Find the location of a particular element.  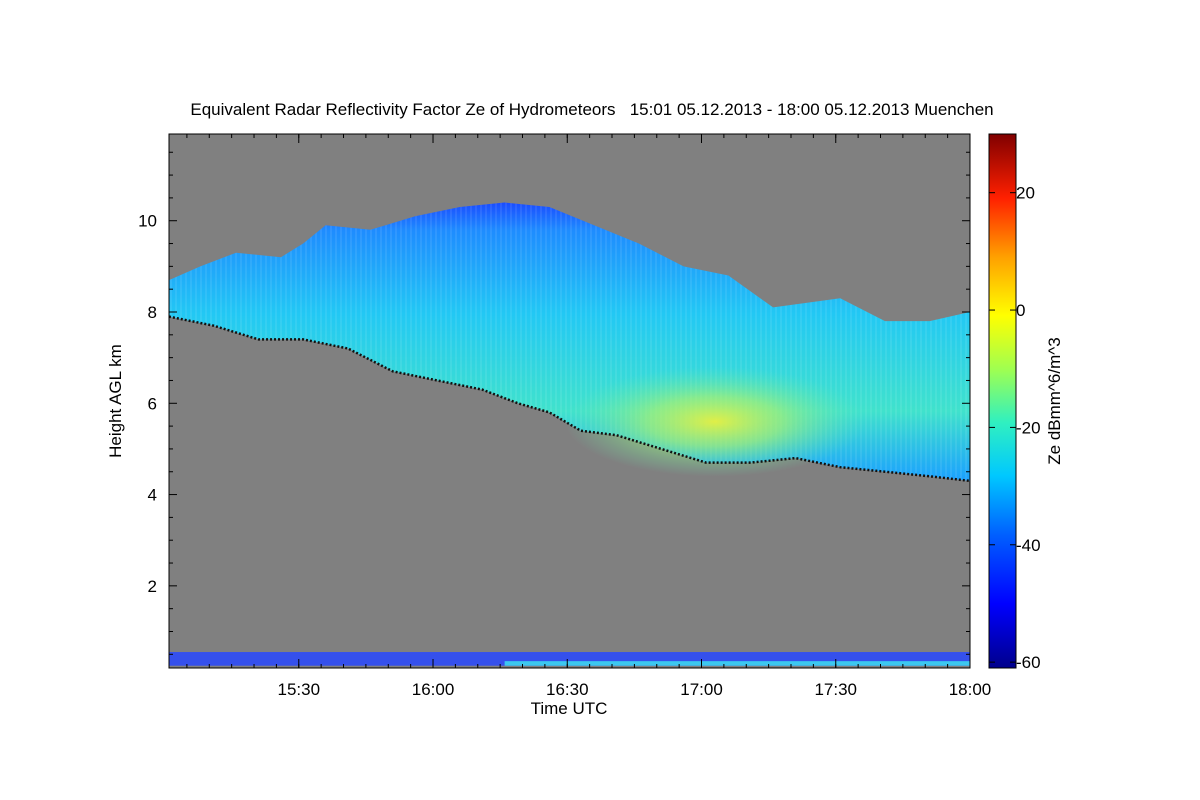

x-tick-label: 16:00 is located at coordinates (433, 689).